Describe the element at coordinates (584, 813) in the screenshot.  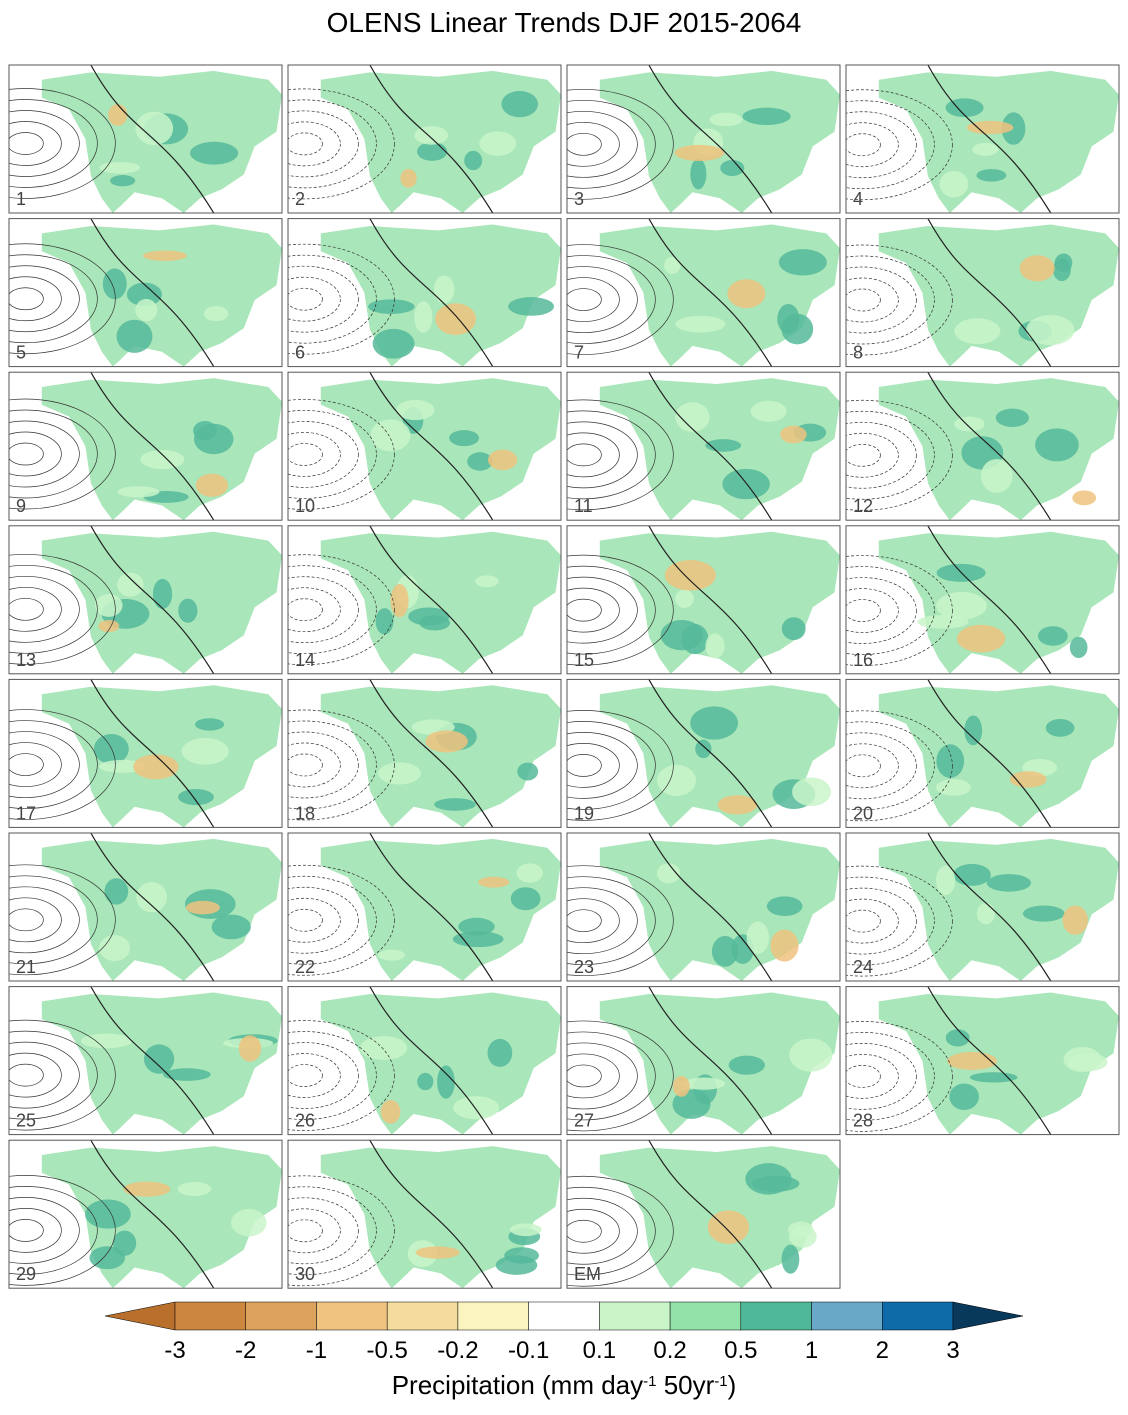
I see `panel-label: 19` at that location.